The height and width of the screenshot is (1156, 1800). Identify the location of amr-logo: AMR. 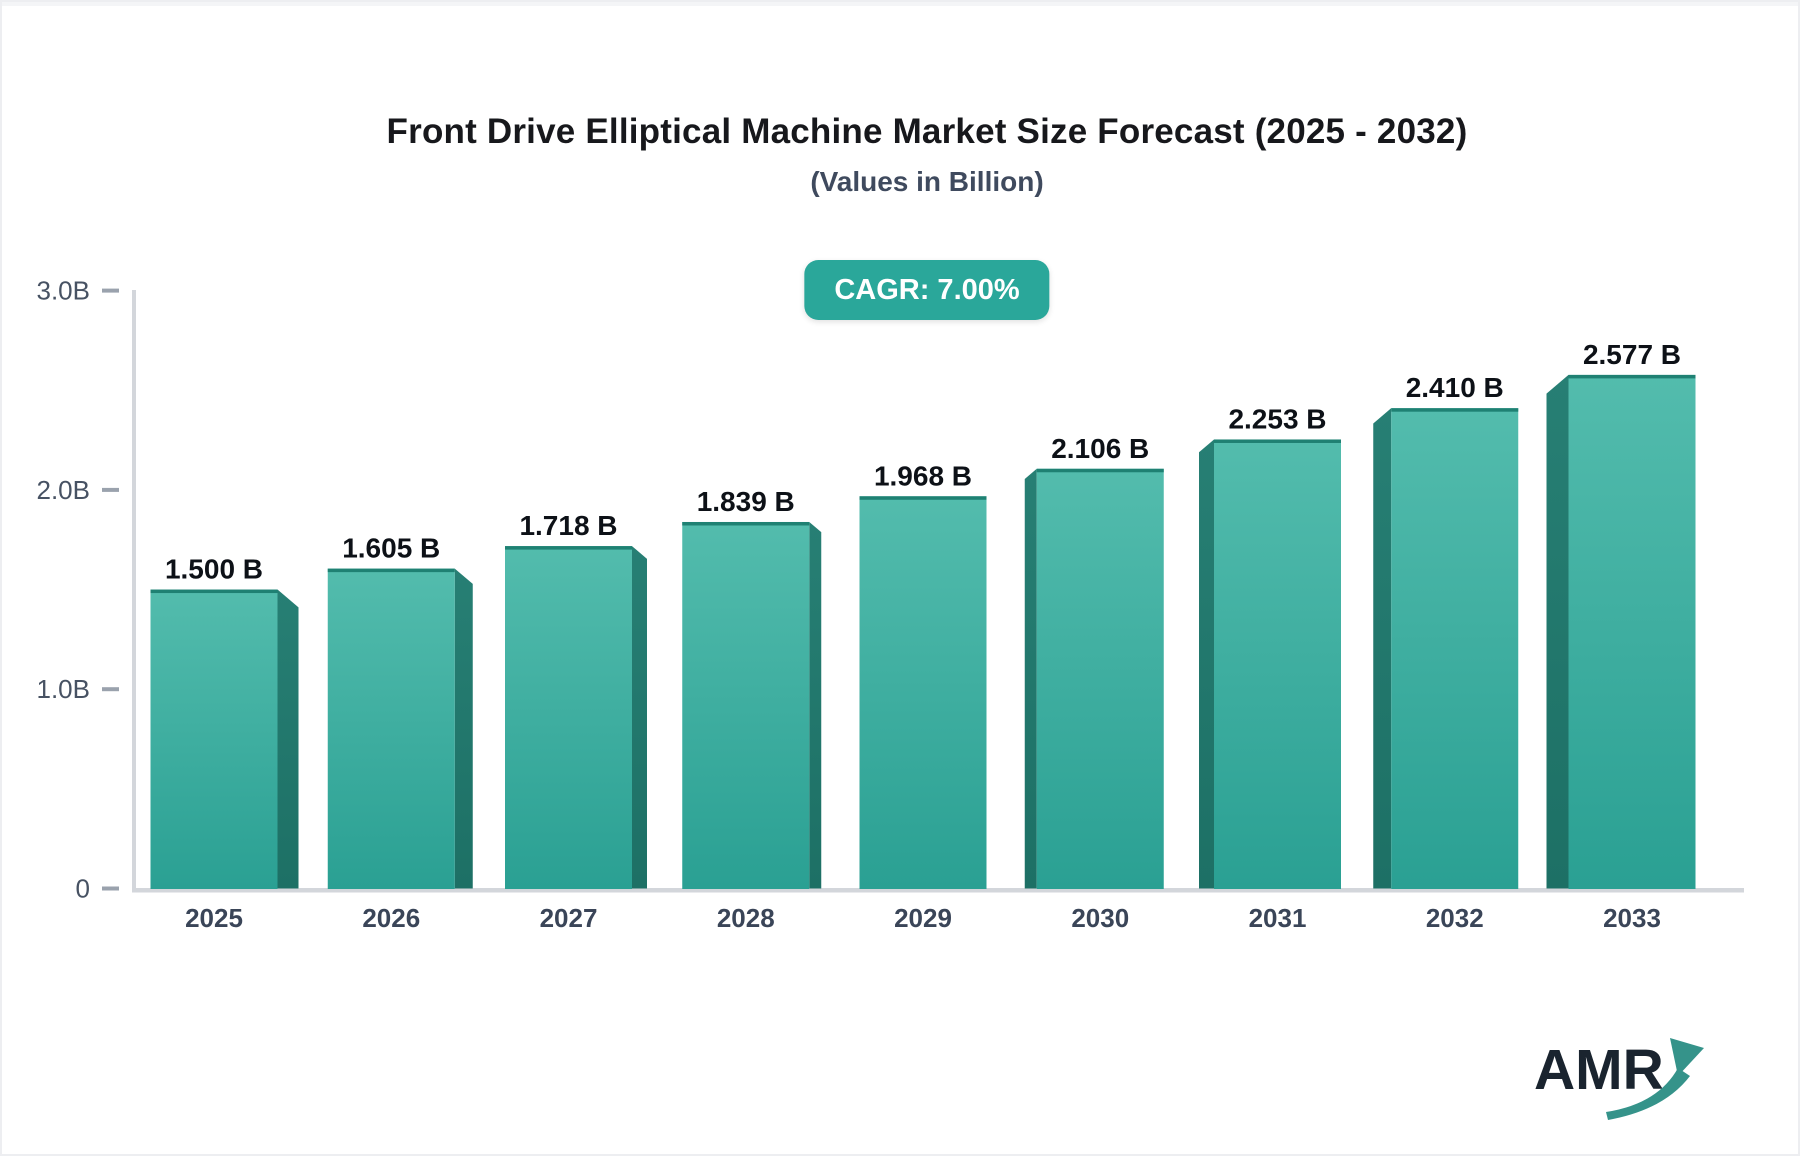
(1619, 1079).